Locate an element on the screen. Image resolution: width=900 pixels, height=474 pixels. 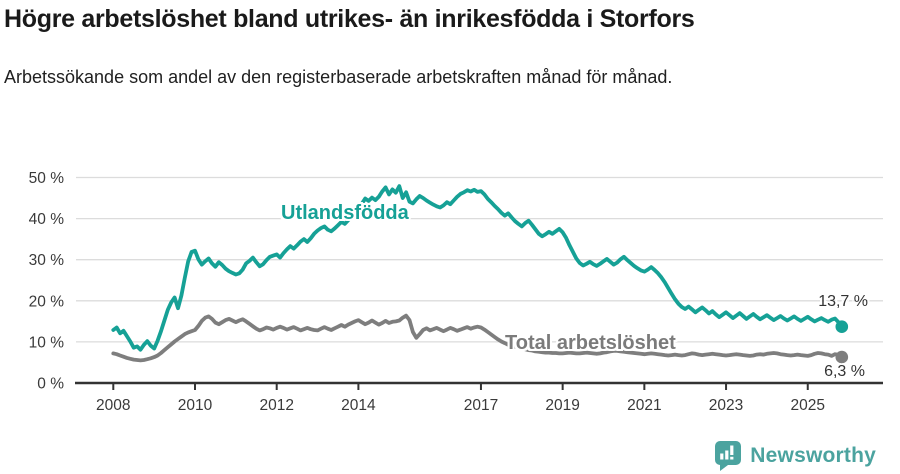
x-tick-label-2010: 2010 is located at coordinates (195, 405).